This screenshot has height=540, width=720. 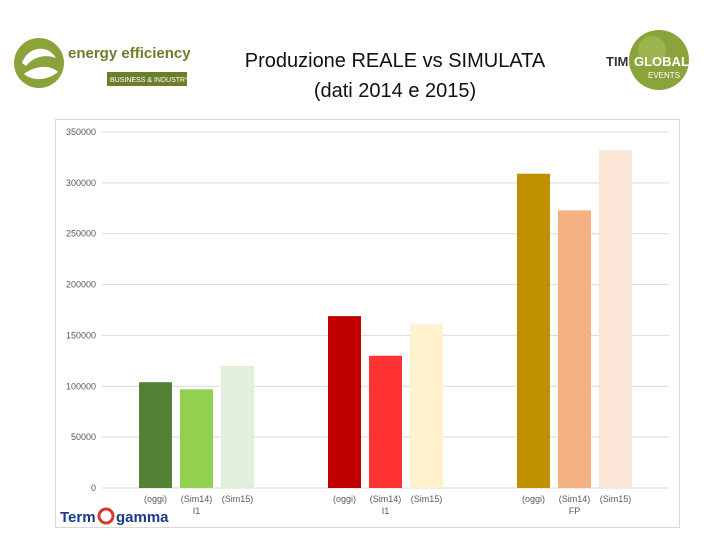 I want to click on logo-right-sub: EVENTS, so click(x=664, y=75).